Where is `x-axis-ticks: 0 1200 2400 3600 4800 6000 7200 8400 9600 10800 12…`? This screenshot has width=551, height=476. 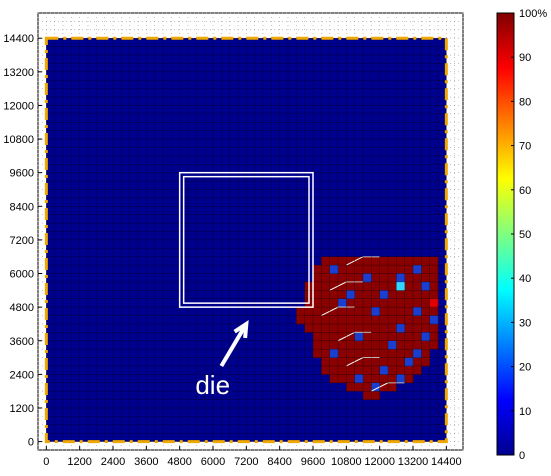 x-axis-ticks: 0 1200 2400 3600 4800 6000 7200 8400 9600 10800 12… is located at coordinates (252, 457).